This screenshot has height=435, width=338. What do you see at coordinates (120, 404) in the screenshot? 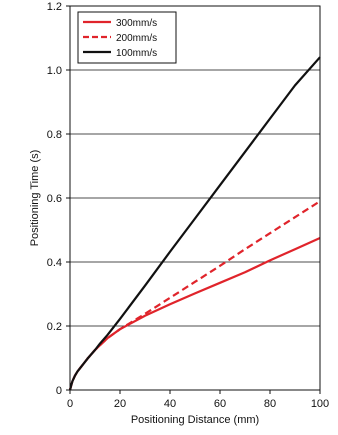
I see `x-tick-label: 20` at bounding box center [120, 404].